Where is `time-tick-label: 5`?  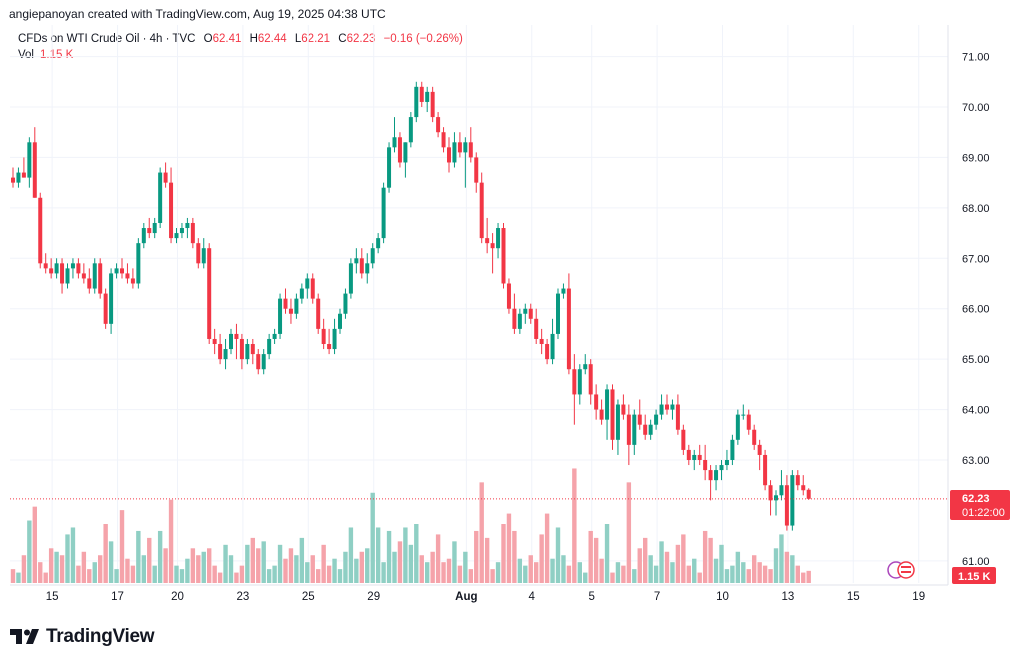
time-tick-label: 5 is located at coordinates (591, 597).